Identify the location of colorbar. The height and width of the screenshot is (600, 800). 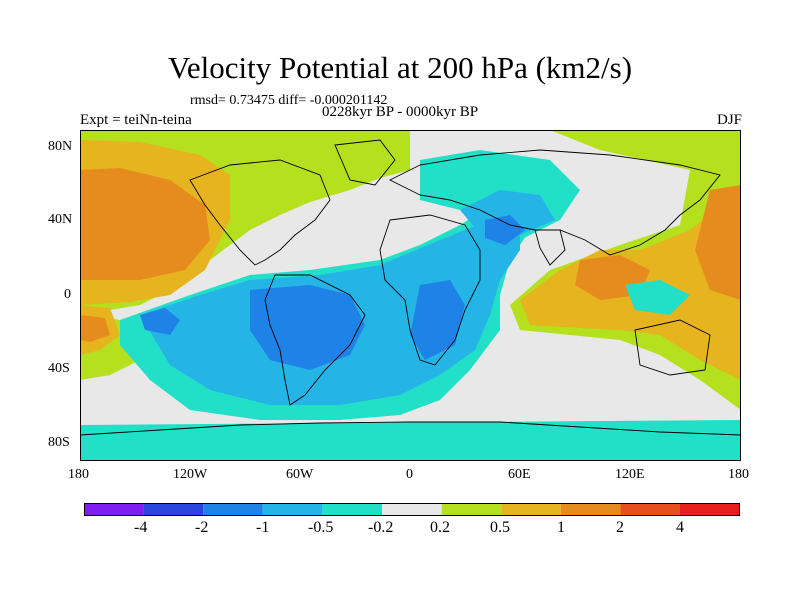
(412, 509).